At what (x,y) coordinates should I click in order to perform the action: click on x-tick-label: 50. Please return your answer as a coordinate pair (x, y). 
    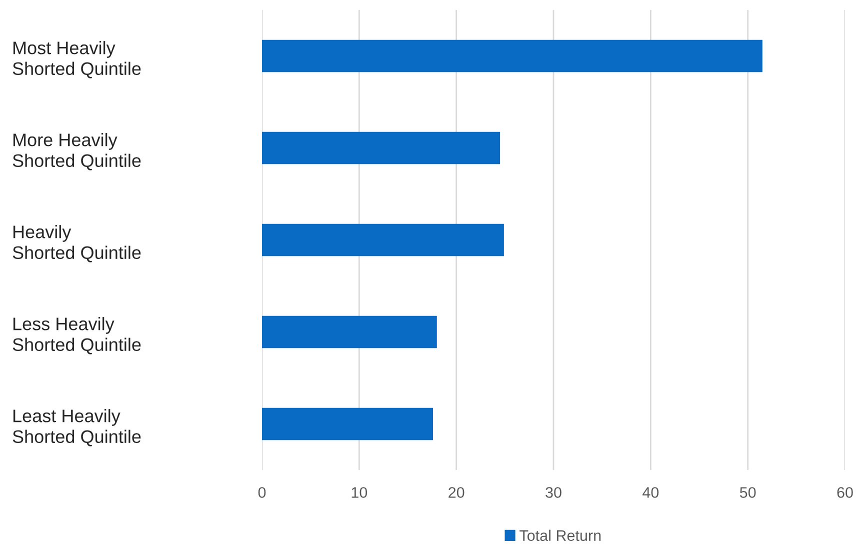
    Looking at the image, I should click on (748, 492).